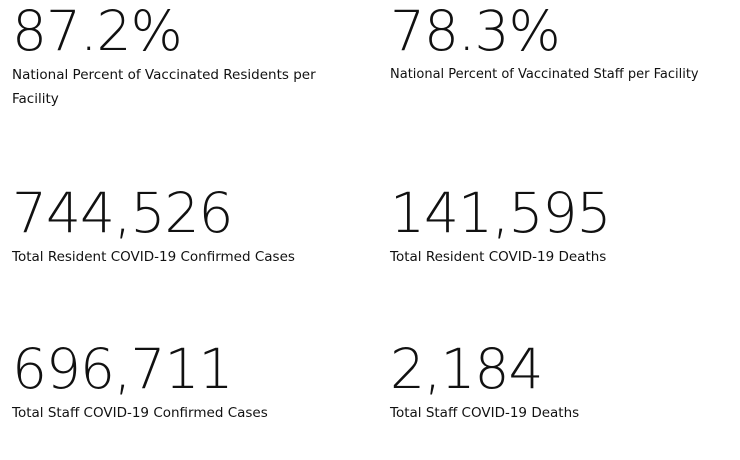 Image resolution: width=740 pixels, height=460 pixels. I want to click on stat-value: 141,595, so click(500, 213).